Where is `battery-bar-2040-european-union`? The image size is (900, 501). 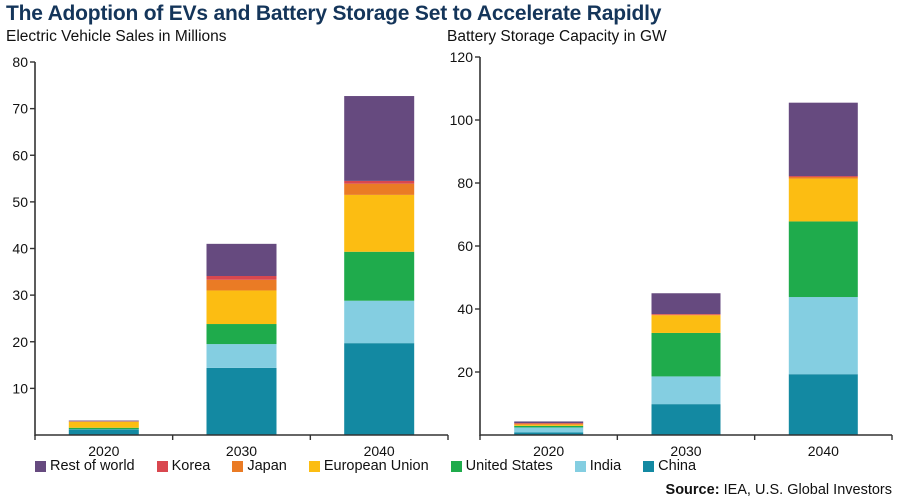 battery-bar-2040-european-union is located at coordinates (823, 200).